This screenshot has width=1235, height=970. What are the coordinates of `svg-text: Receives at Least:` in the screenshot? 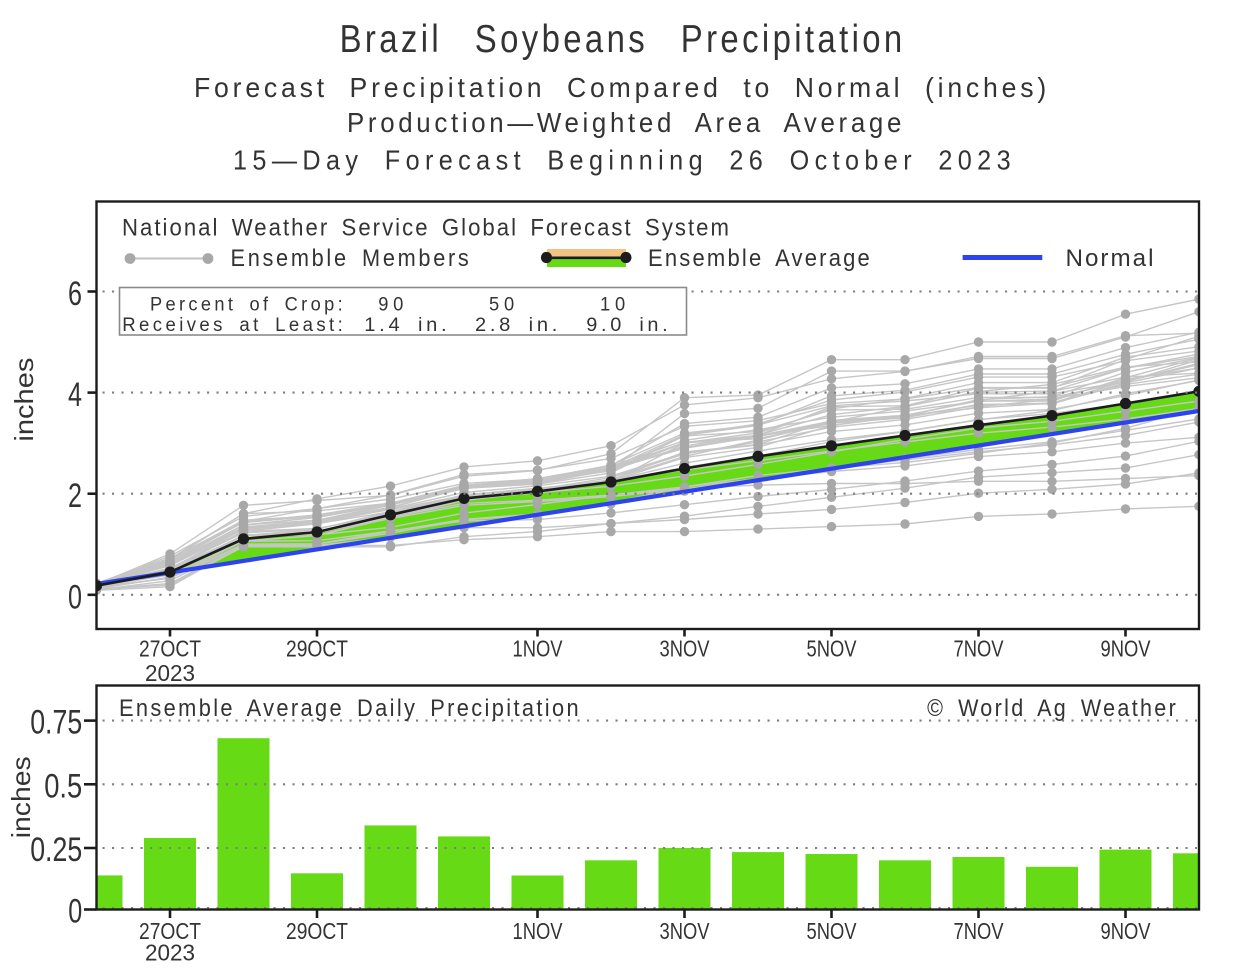 It's located at (234, 325).